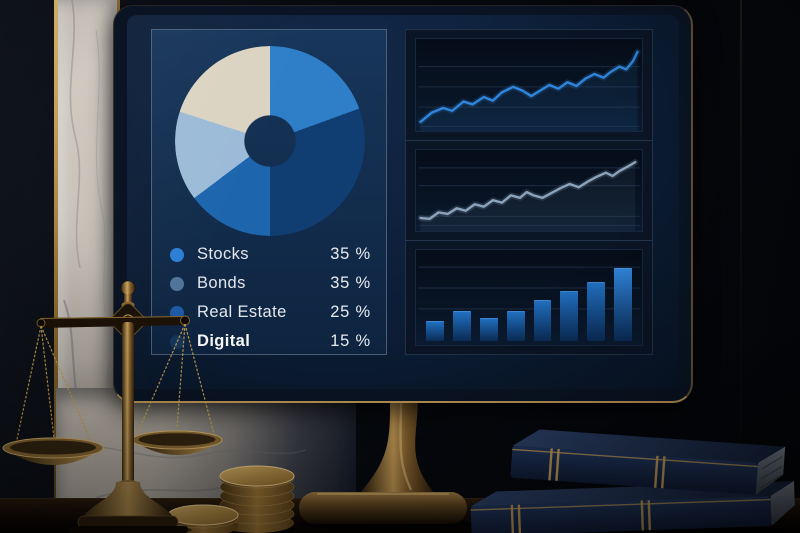  I want to click on line-chart-top, so click(529, 85).